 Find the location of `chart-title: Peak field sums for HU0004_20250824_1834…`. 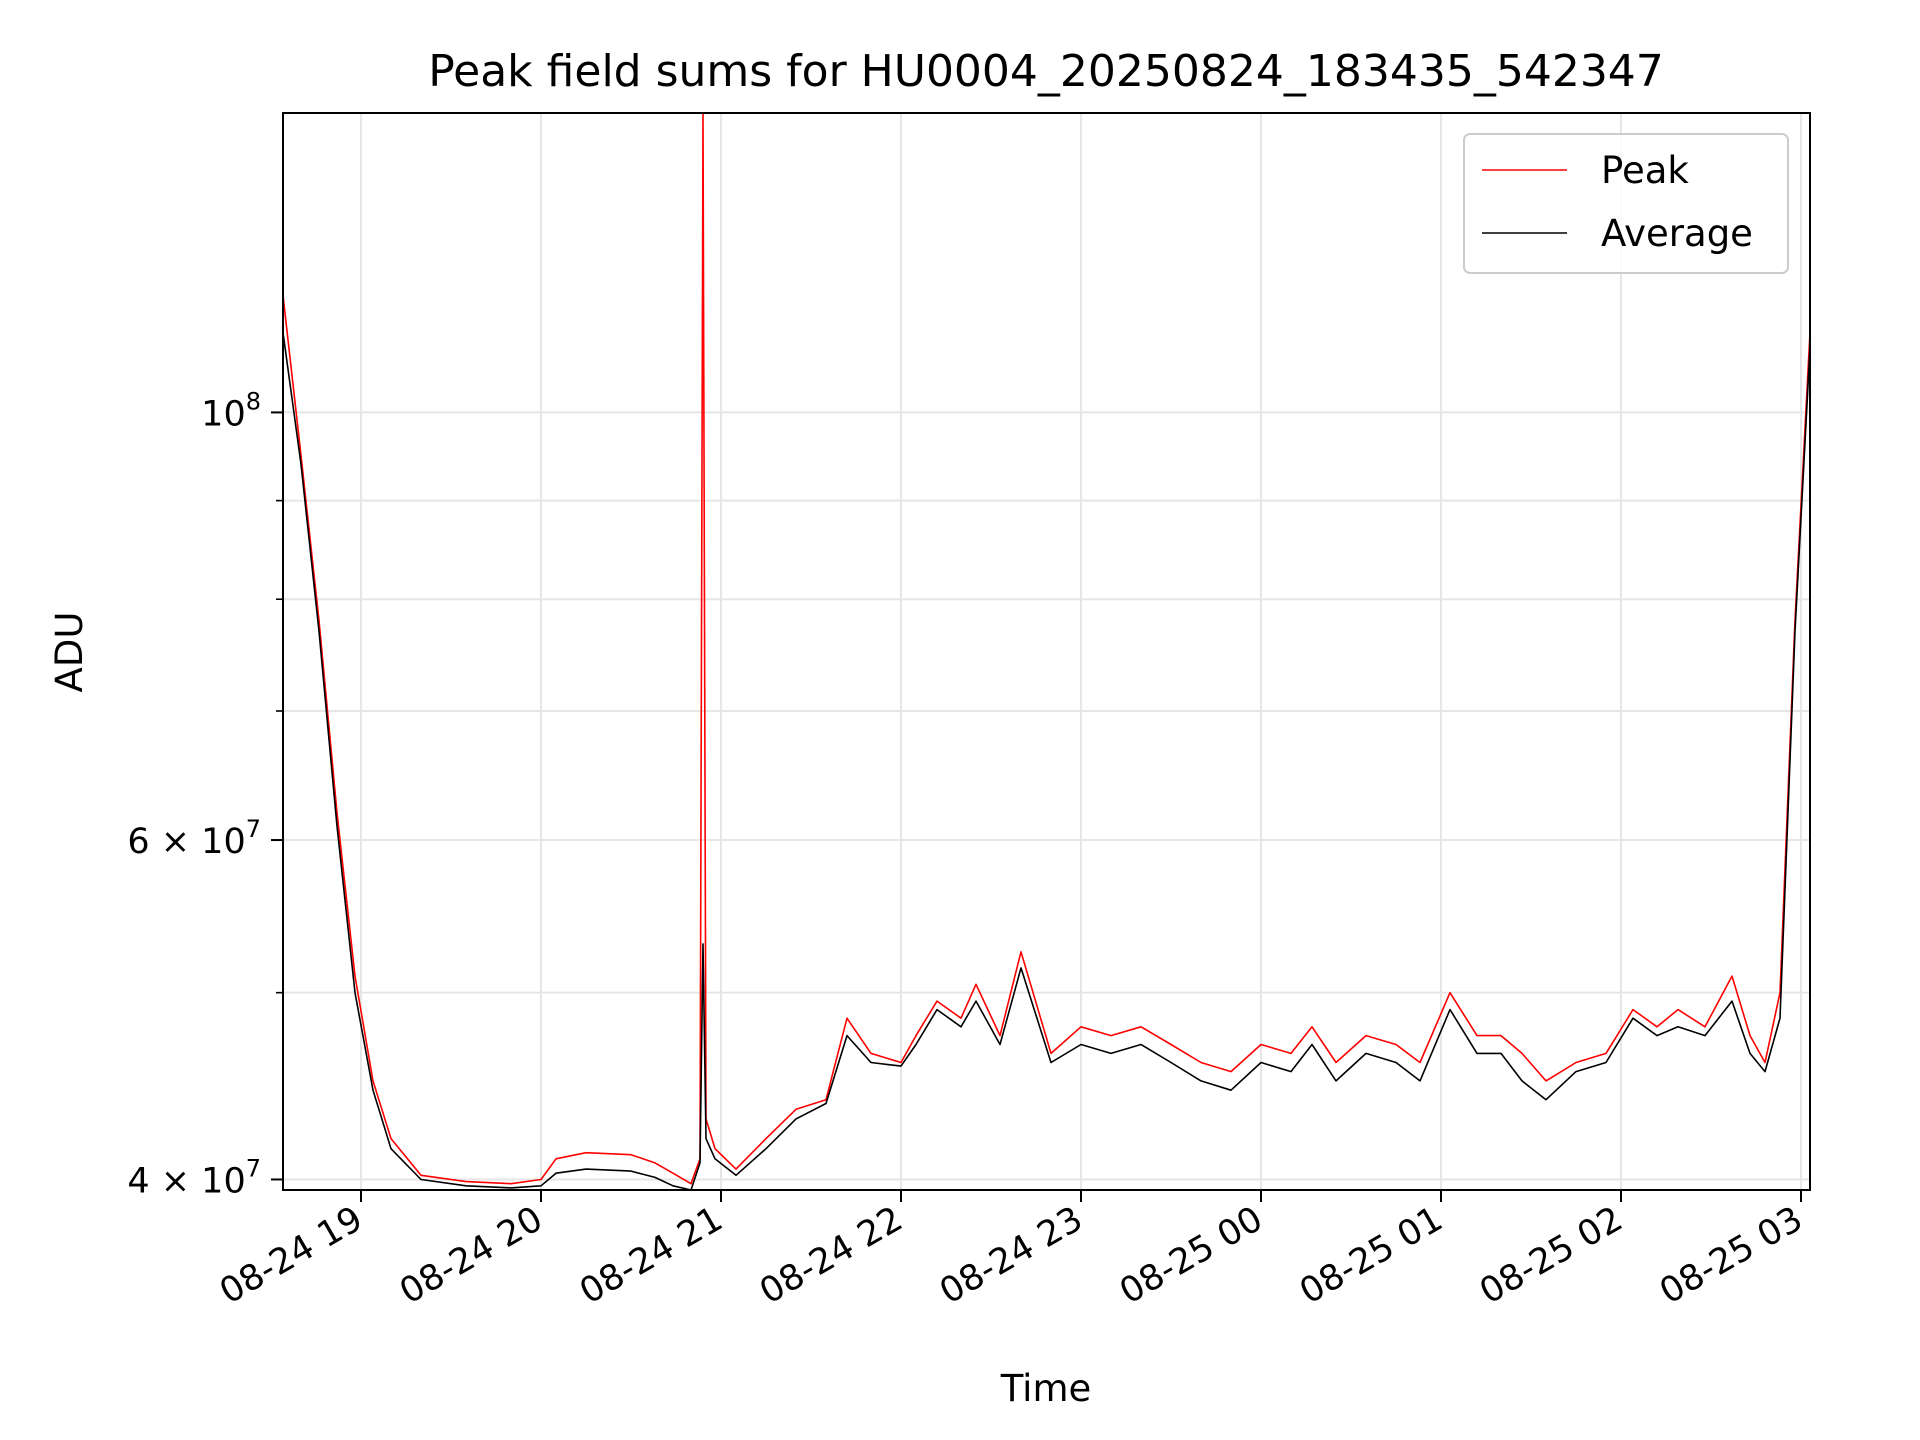

chart-title: Peak field sums for HU0004_20250824_1834… is located at coordinates (1046, 71).